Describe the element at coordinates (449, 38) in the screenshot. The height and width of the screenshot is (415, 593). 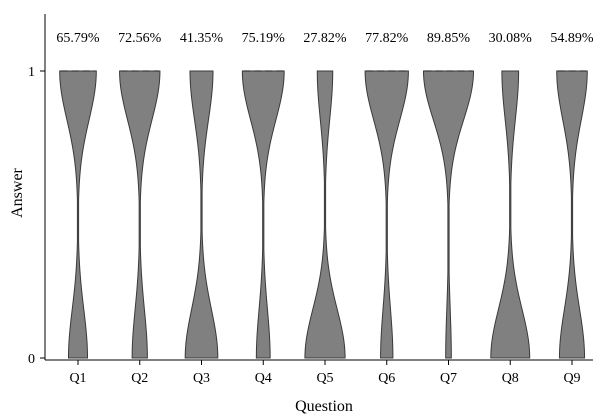
I see `percent-label-q7: 89.85%` at that location.